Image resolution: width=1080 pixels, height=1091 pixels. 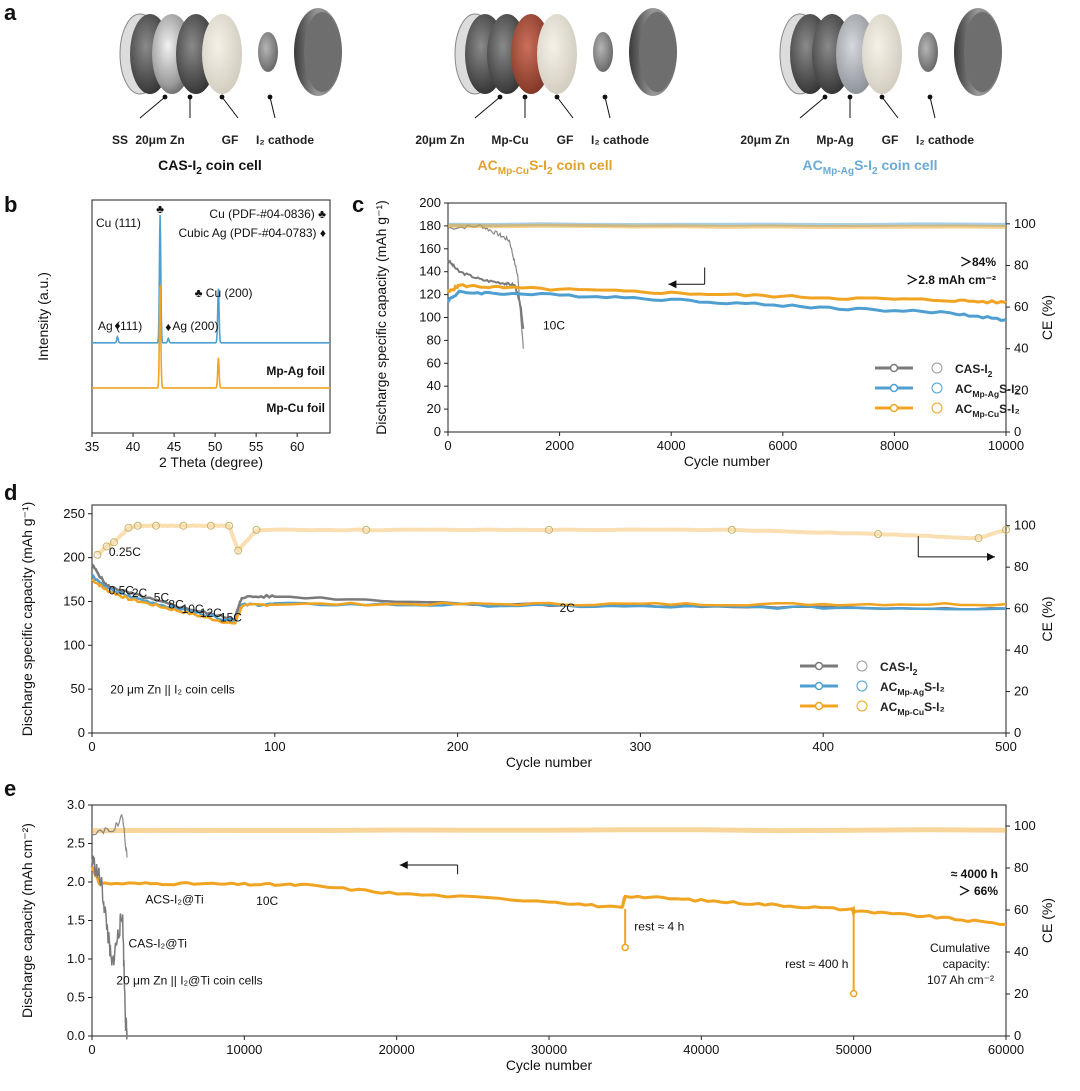 What do you see at coordinates (928, 52) in the screenshot?
I see `cathode-disc` at bounding box center [928, 52].